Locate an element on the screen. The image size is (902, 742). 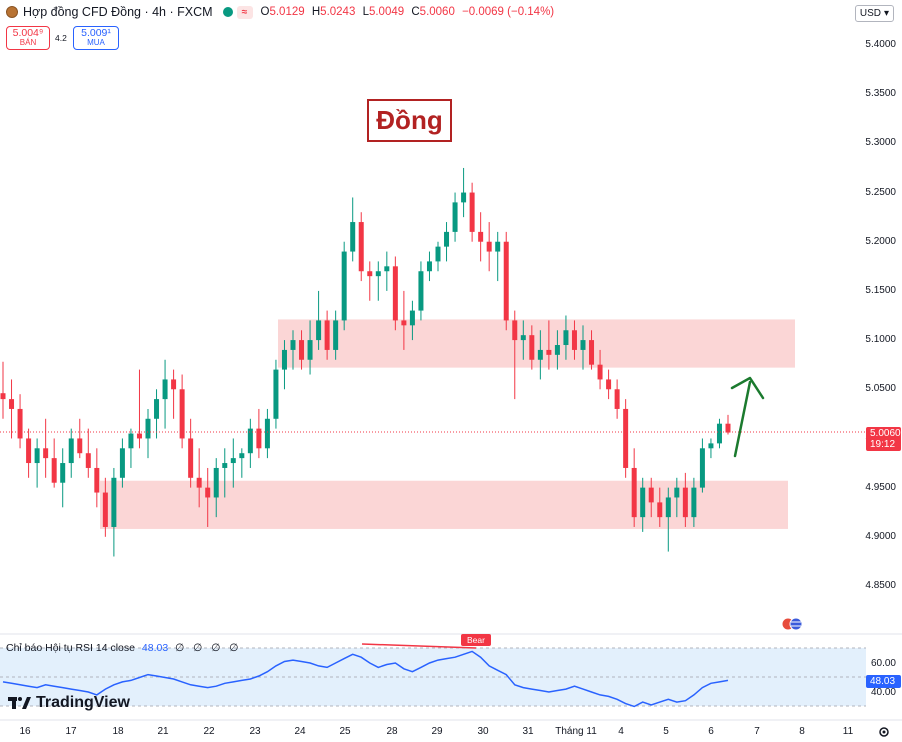
delayed-data-icon: ≈ is located at coordinates (244, 12).